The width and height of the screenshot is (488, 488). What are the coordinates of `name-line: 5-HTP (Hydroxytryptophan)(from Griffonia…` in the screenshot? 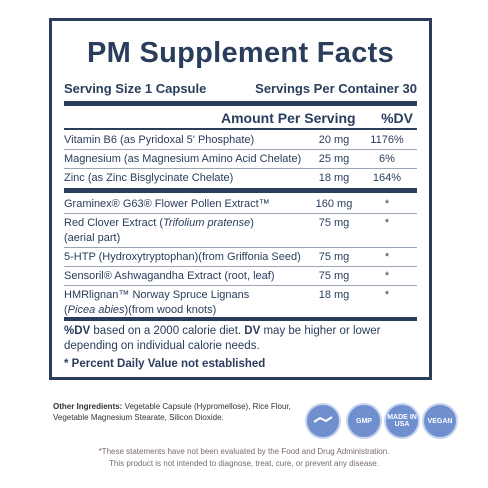 It's located at (191, 257).